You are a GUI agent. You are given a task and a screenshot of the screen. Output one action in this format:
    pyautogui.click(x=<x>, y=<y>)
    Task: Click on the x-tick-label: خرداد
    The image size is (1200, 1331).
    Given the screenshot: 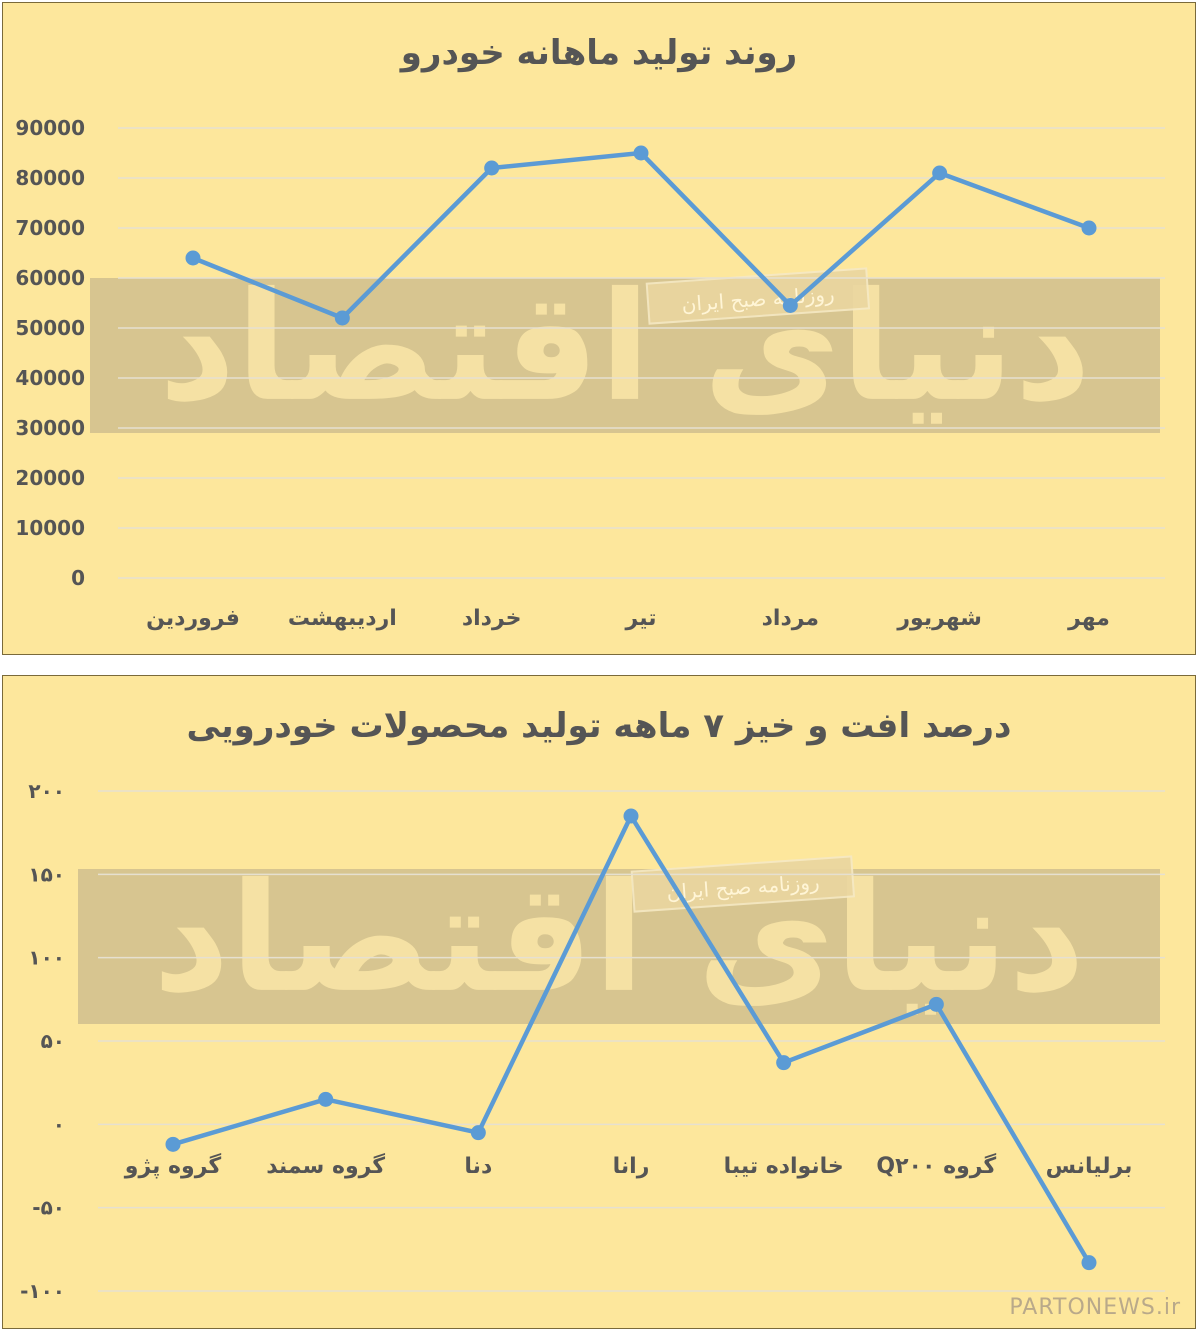 What is the action you would take?
    pyautogui.click(x=492, y=618)
    